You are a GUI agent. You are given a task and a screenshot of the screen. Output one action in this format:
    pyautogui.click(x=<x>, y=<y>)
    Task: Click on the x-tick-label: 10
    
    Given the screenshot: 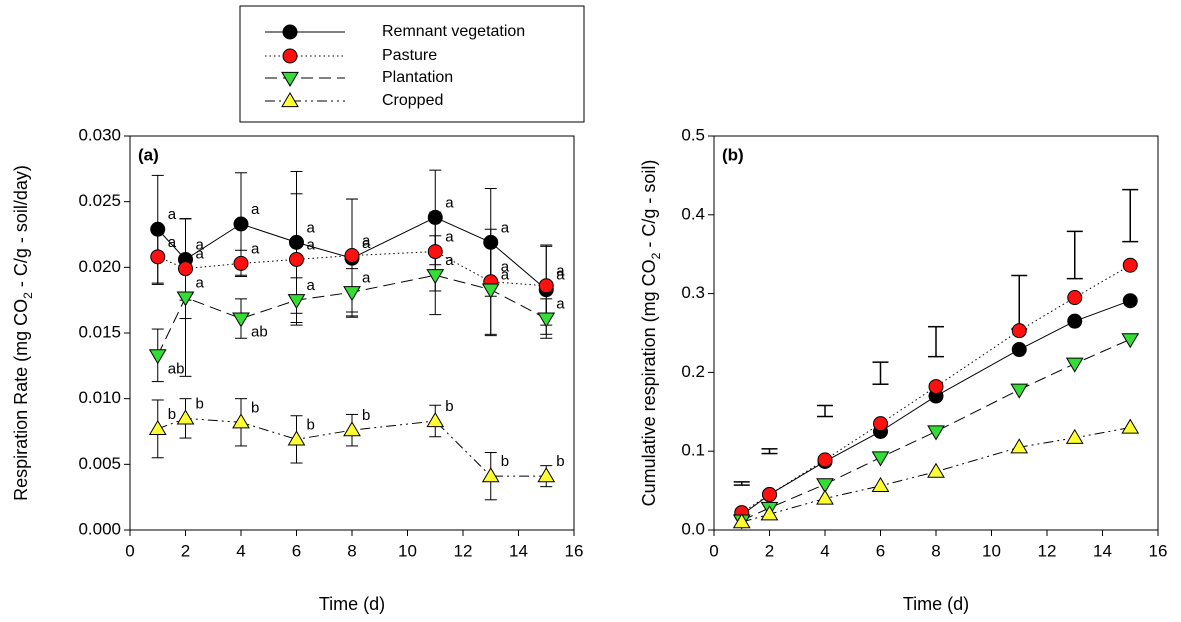 What is the action you would take?
    pyautogui.click(x=991, y=550)
    